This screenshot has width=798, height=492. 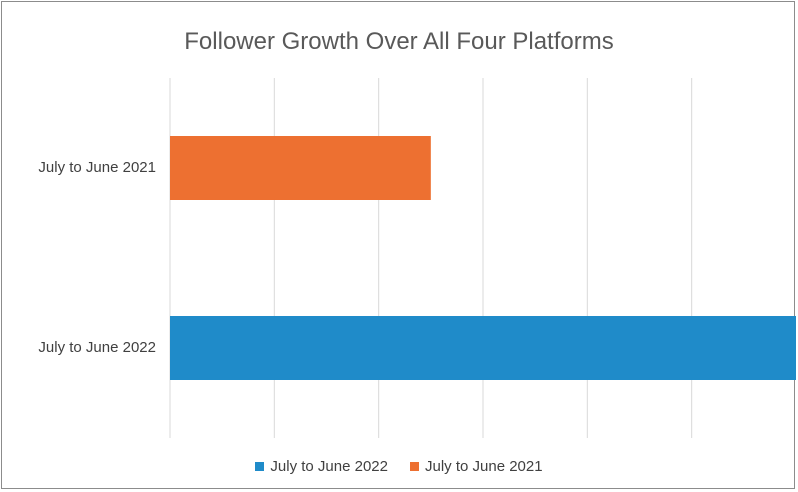 What do you see at coordinates (484, 466) in the screenshot?
I see `legend-label-2021: July to June 2021` at bounding box center [484, 466].